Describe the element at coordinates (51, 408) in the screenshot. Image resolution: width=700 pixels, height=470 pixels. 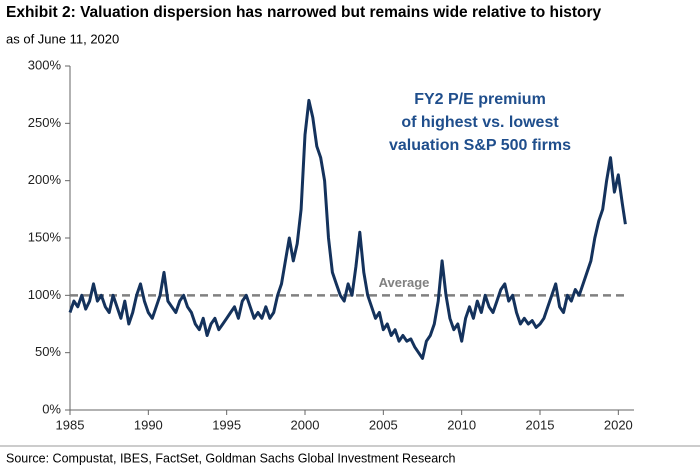
I see `y-tick-label: 0%` at that location.